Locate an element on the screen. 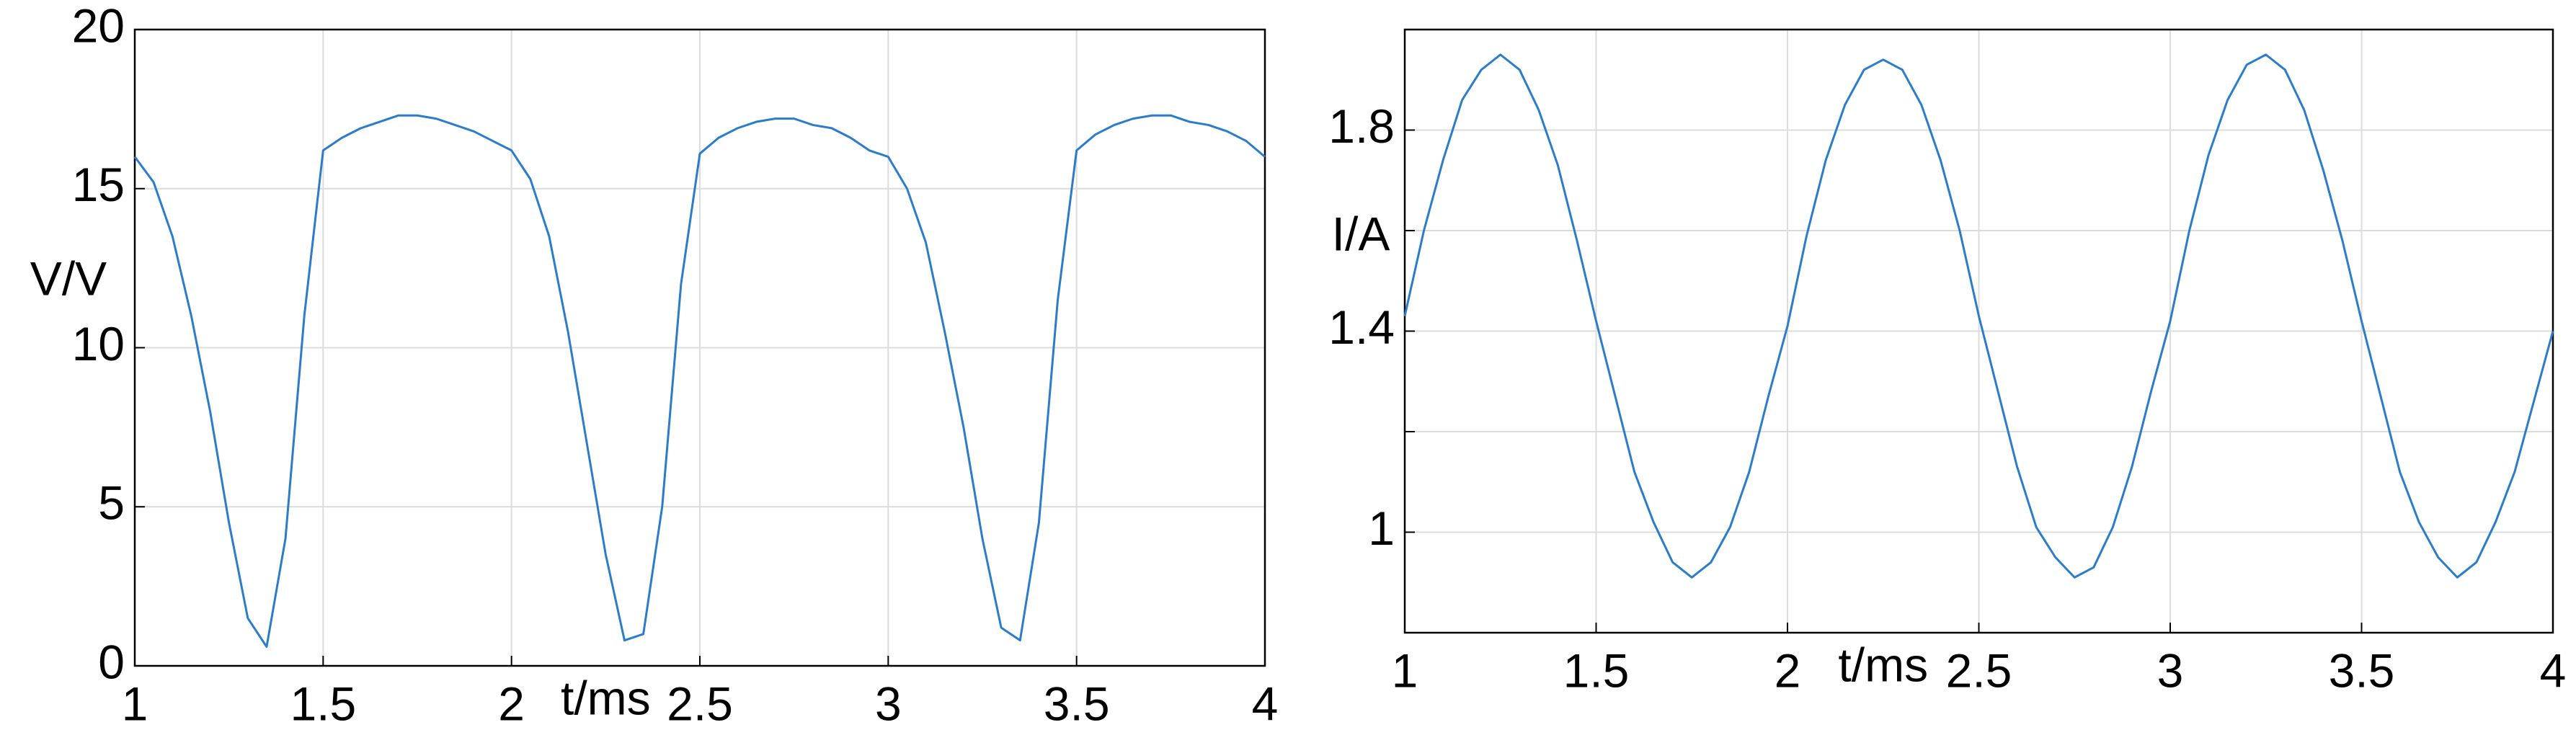  y-tick-label: 5 is located at coordinates (111, 503).